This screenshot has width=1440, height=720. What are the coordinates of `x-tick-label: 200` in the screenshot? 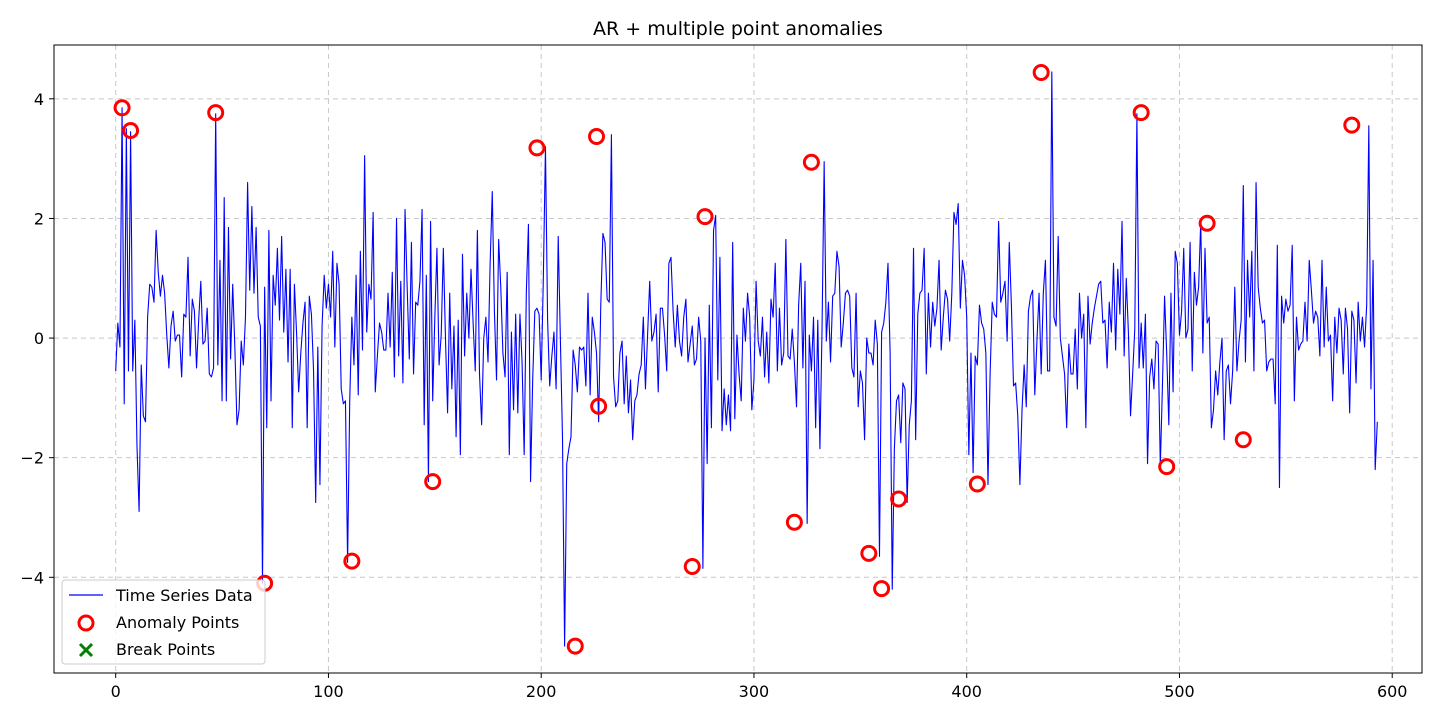 It's located at (541, 691).